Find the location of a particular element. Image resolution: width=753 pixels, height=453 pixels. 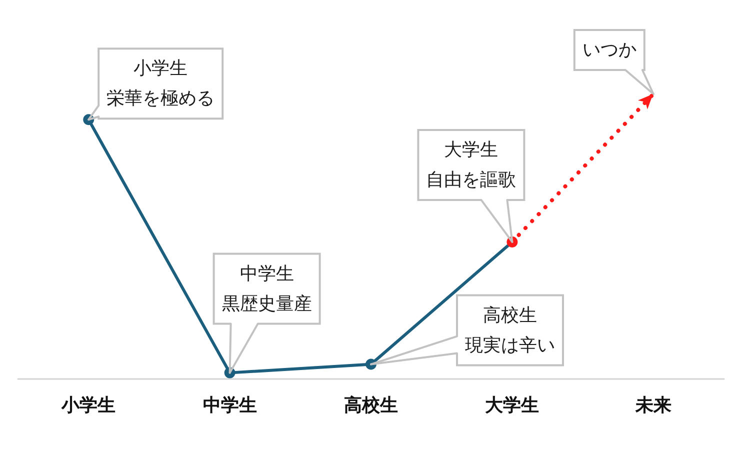

x-tick-label: 高校生 is located at coordinates (371, 405).